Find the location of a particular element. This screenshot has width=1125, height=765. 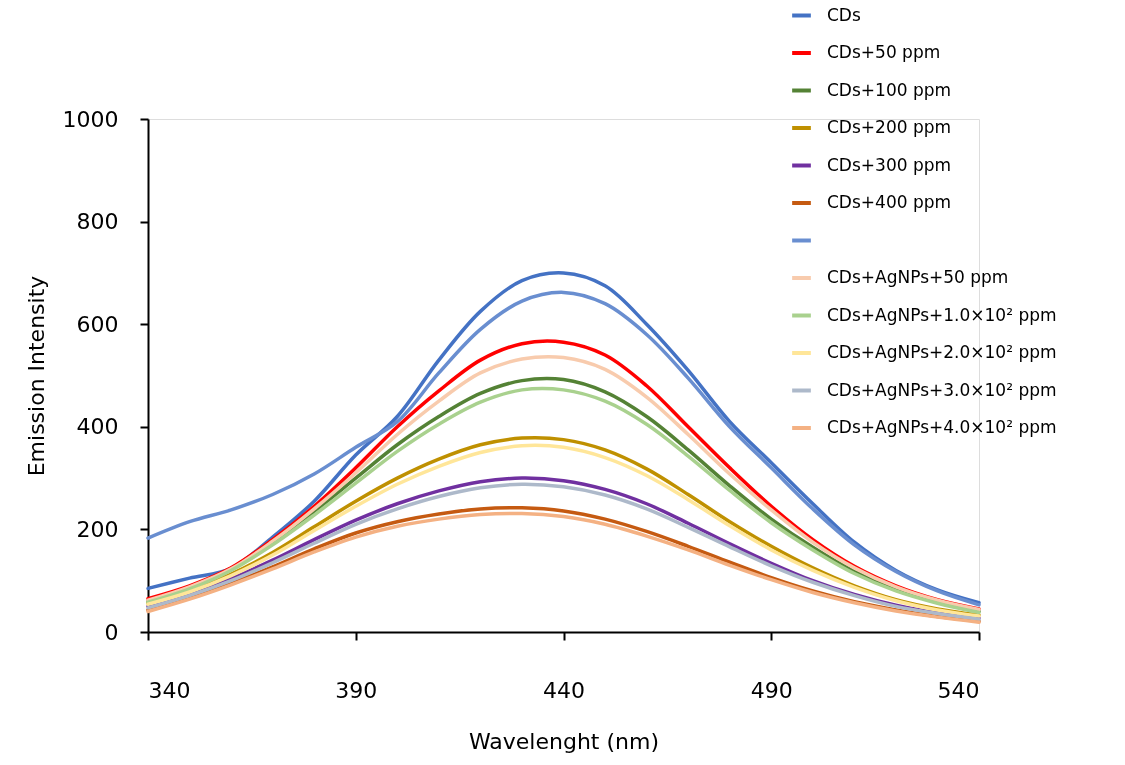

x-tick-label: 340 is located at coordinates (169, 690).